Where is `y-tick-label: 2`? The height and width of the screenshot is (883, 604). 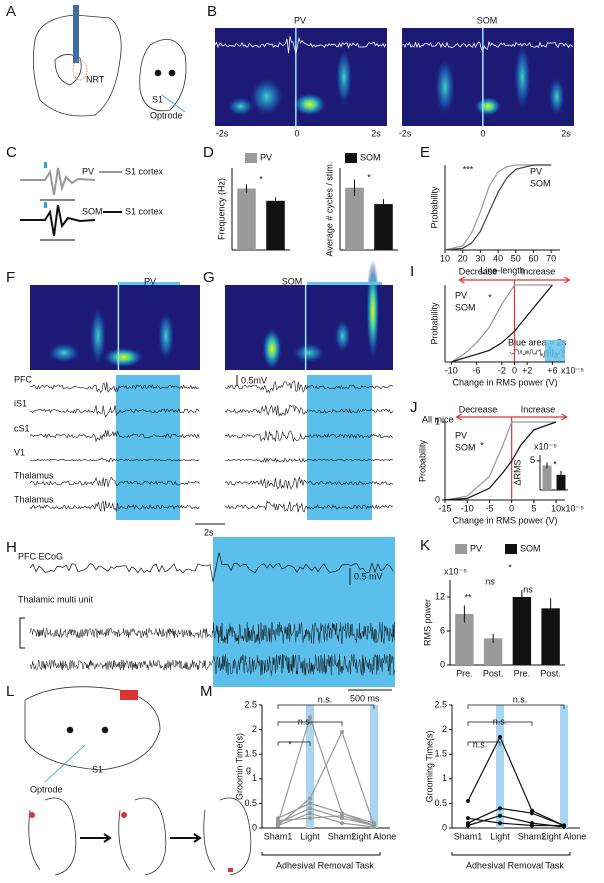 y-tick-label: 2 is located at coordinates (254, 729).